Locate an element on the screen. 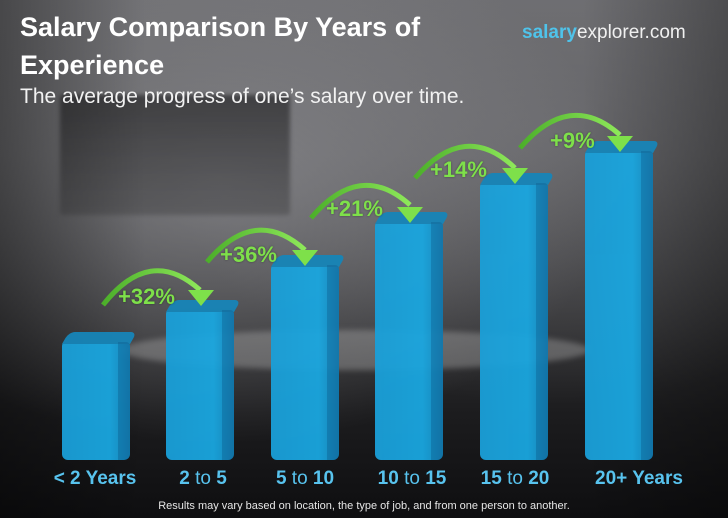  brand-rest: explorer.com is located at coordinates (631, 32).